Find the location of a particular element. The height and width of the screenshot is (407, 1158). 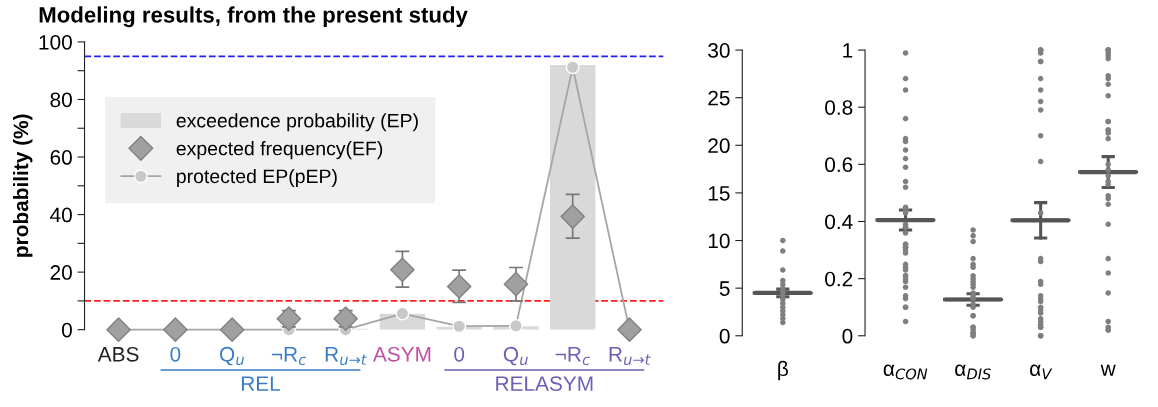

x-tick-label: α$_{DIS}$ is located at coordinates (973, 372).